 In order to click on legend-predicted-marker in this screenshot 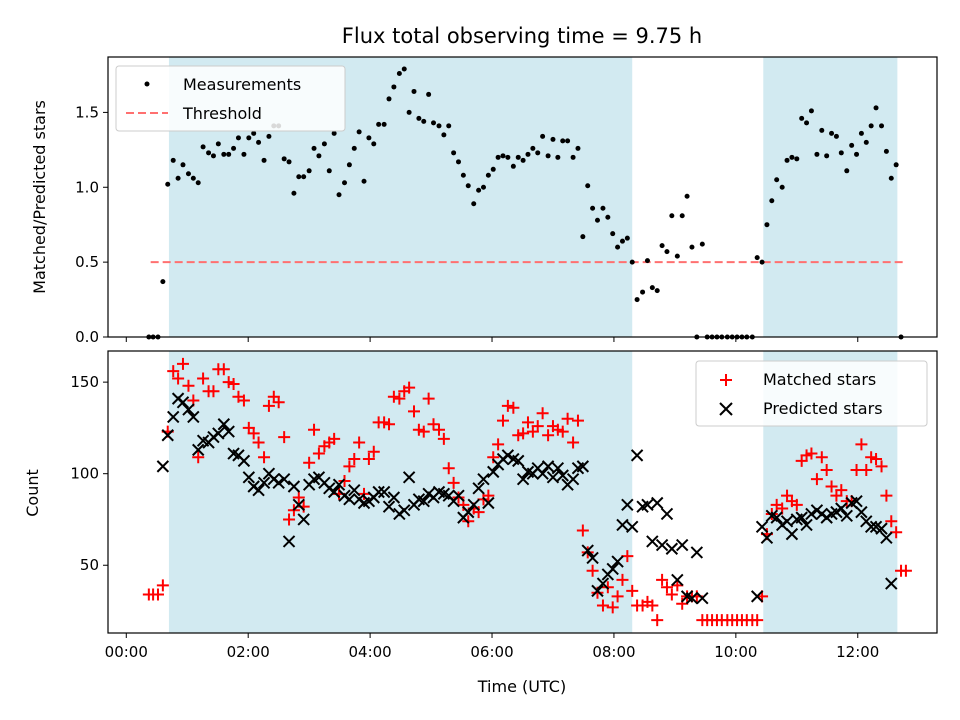, I will do `click(726, 409)`.